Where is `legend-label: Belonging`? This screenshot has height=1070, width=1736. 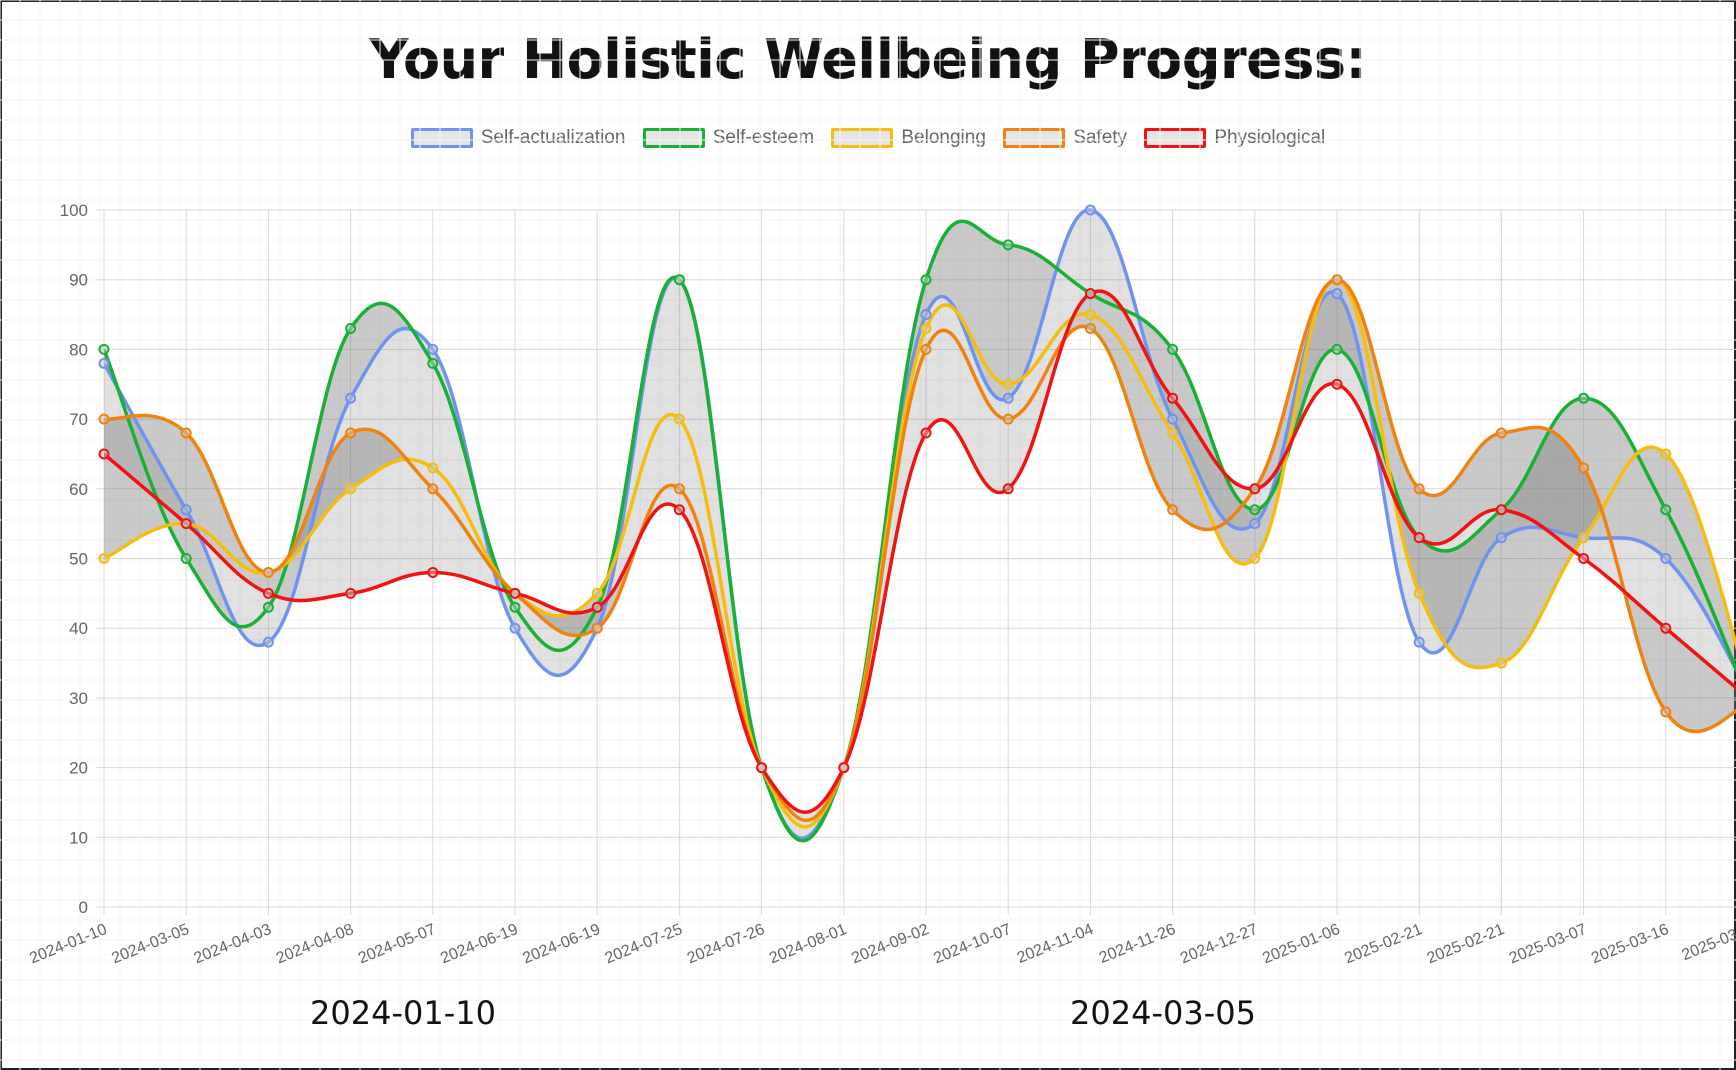 legend-label: Belonging is located at coordinates (943, 137).